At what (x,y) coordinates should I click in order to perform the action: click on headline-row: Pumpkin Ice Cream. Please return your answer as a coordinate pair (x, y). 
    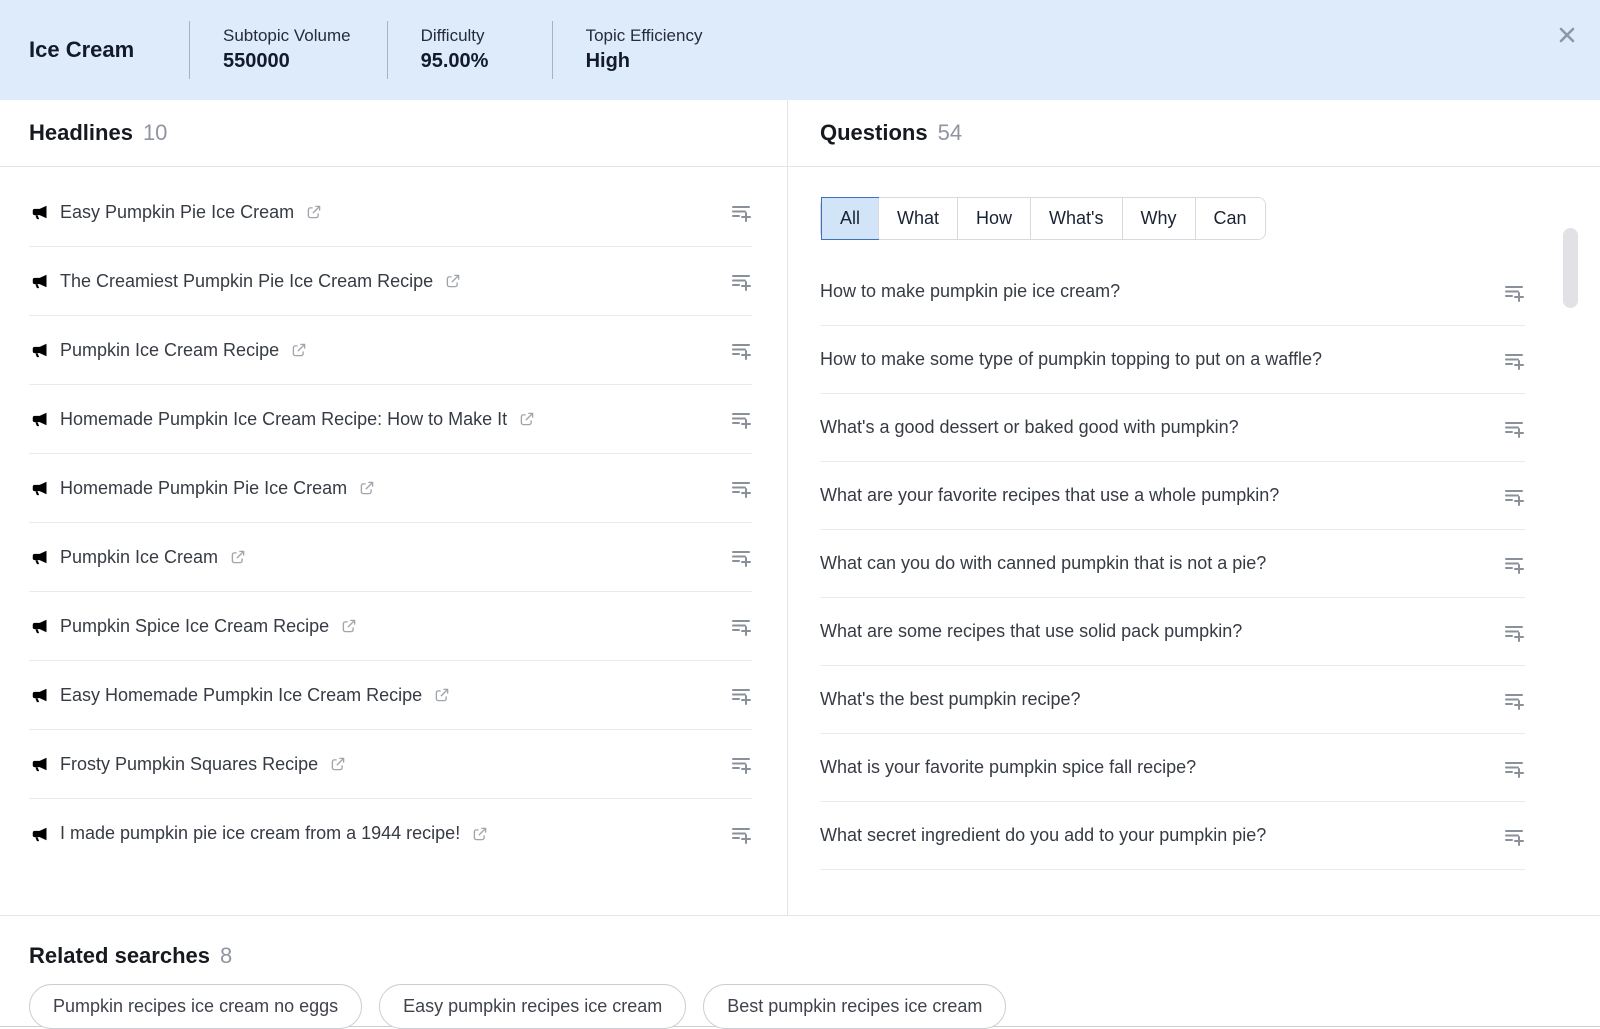
    Looking at the image, I should click on (390, 557).